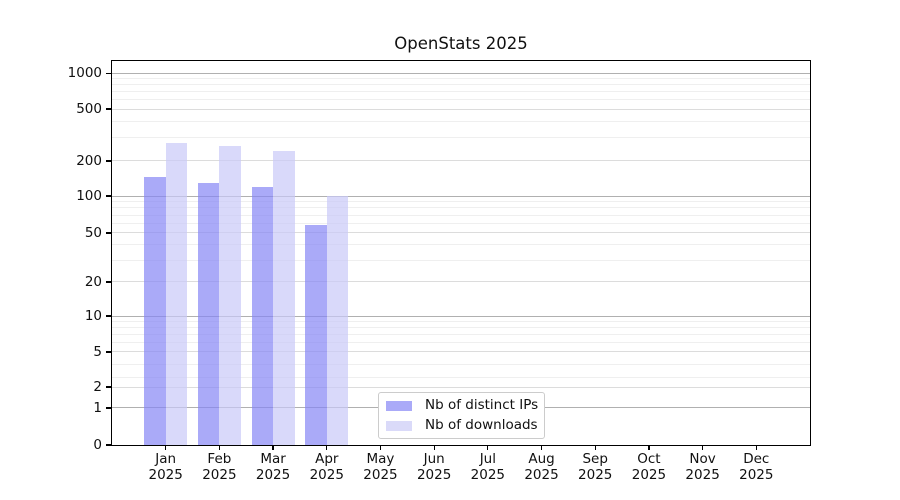 The height and width of the screenshot is (500, 900). I want to click on x-tick-label-feb: Feb 2025, so click(219, 467).